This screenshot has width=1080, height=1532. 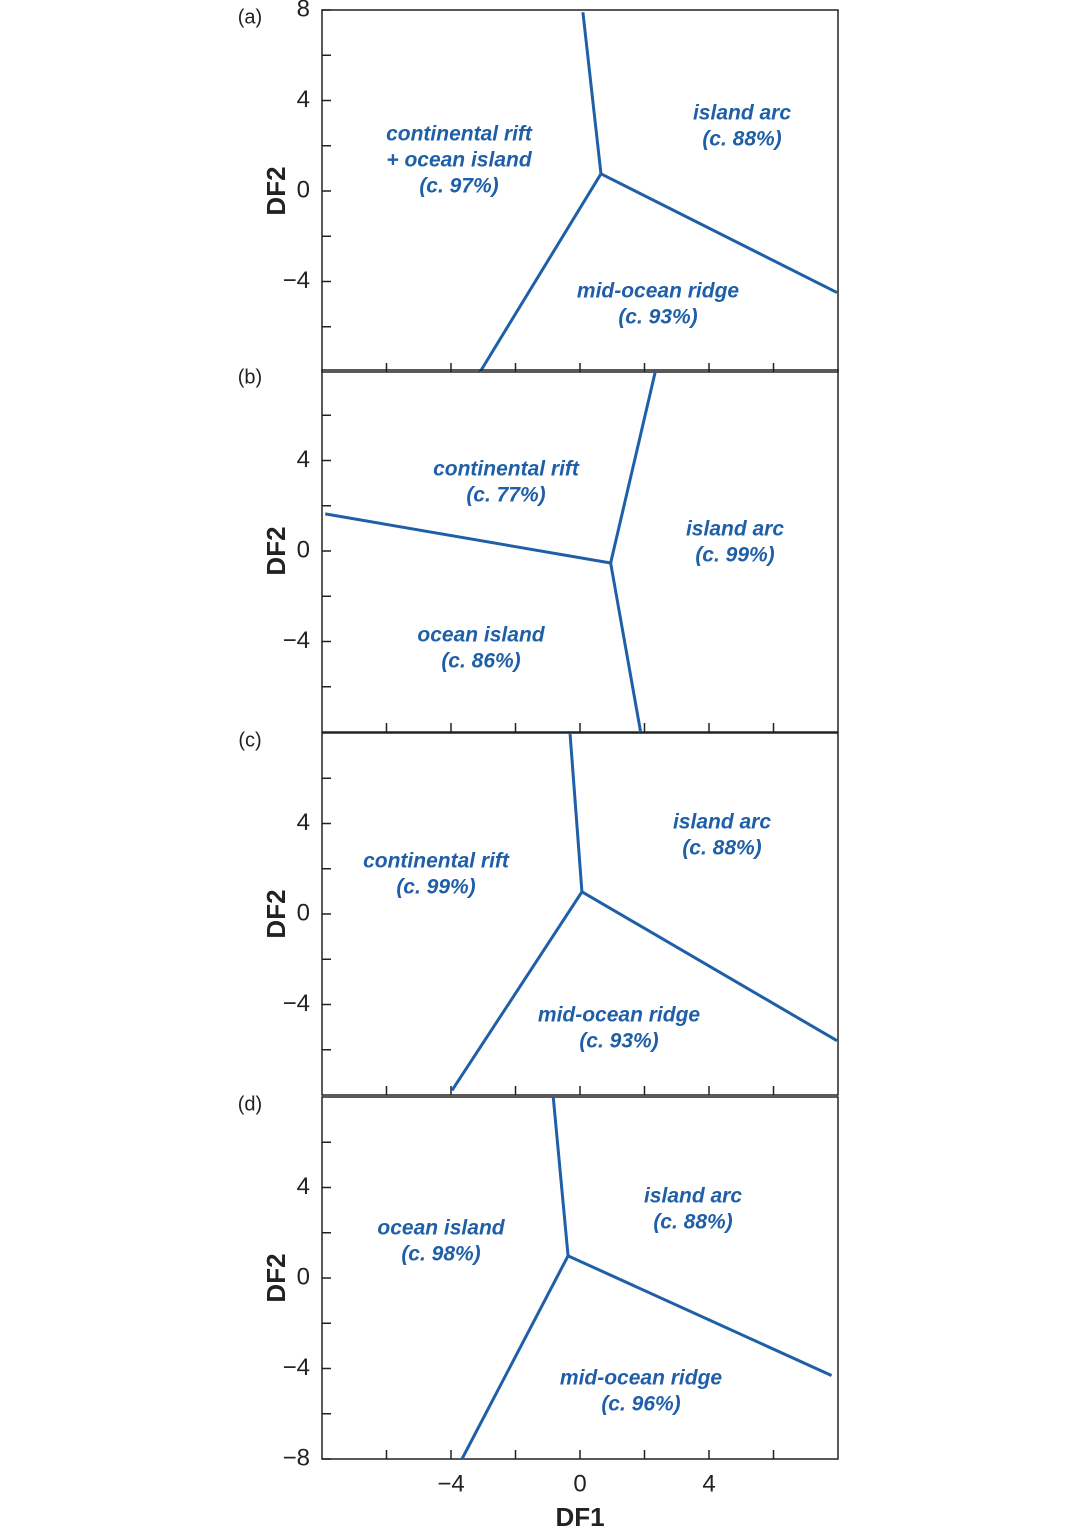 What do you see at coordinates (303, 11) in the screenshot?
I see `y-tick-label: 8` at bounding box center [303, 11].